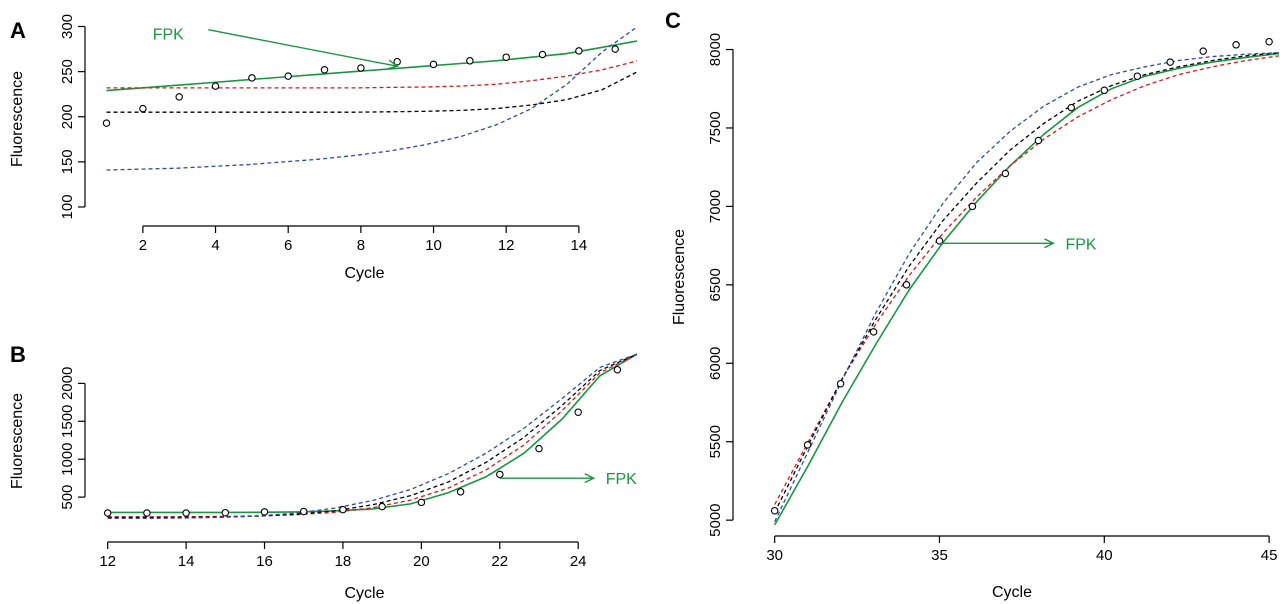 Image resolution: width=1280 pixels, height=604 pixels. I want to click on panel-c-y-tick-label: 5000, so click(715, 519).